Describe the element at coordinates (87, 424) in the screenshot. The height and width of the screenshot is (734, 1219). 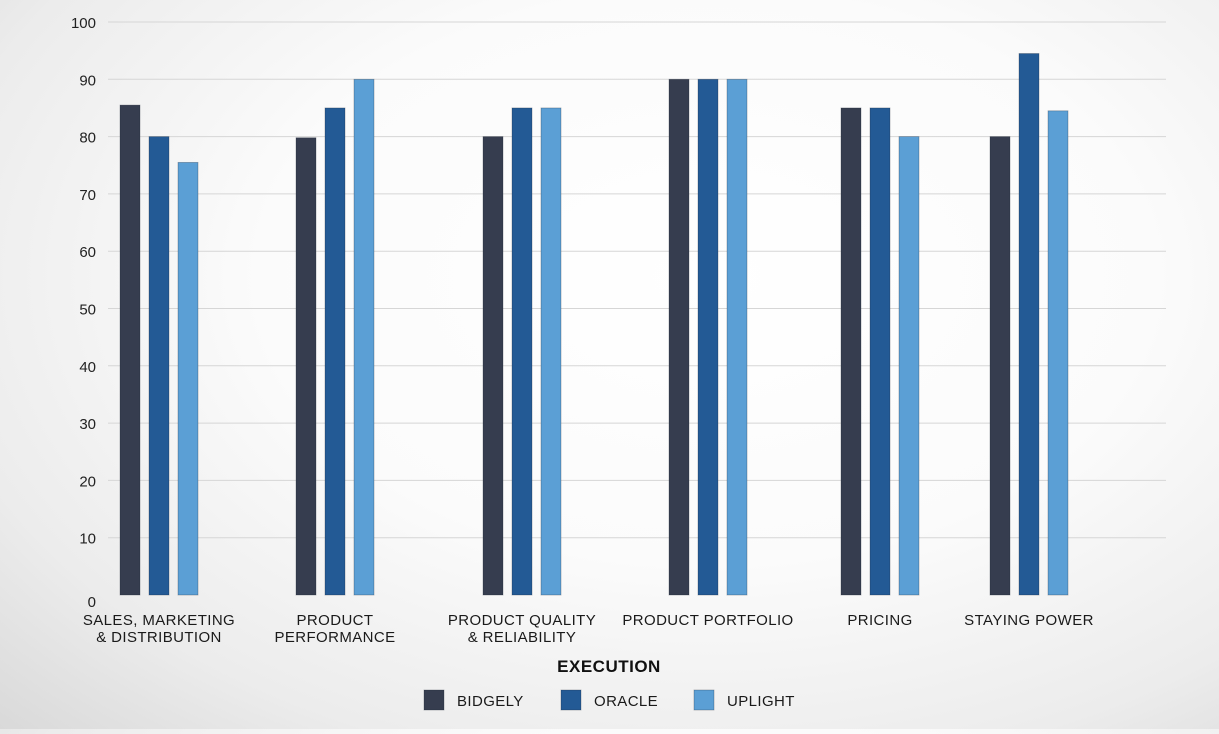
I see `y-tick-label: 30` at that location.